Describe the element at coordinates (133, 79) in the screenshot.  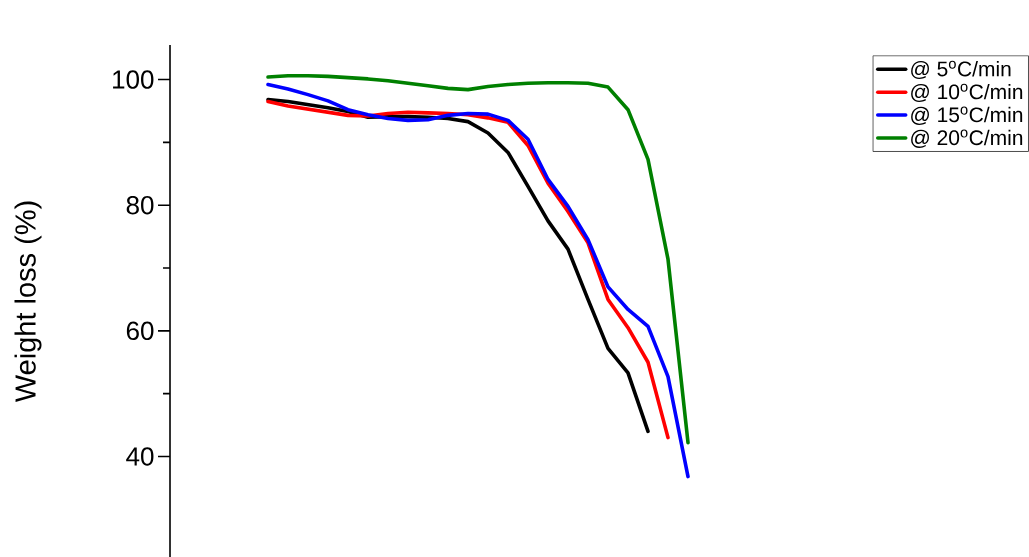
I see `y-tick-label: 100` at that location.